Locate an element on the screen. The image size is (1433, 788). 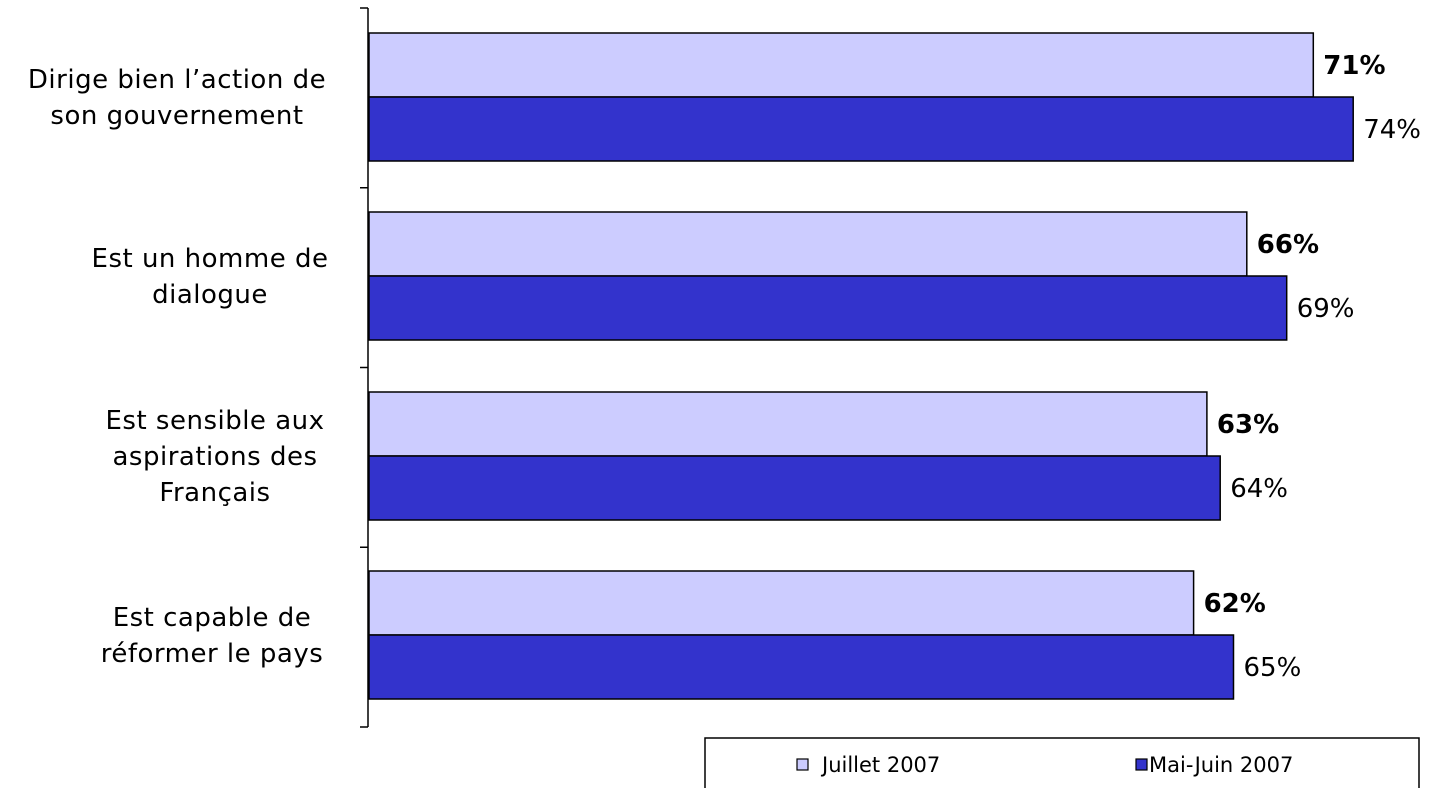
data-label-juillet: 62% is located at coordinates (1235, 604).